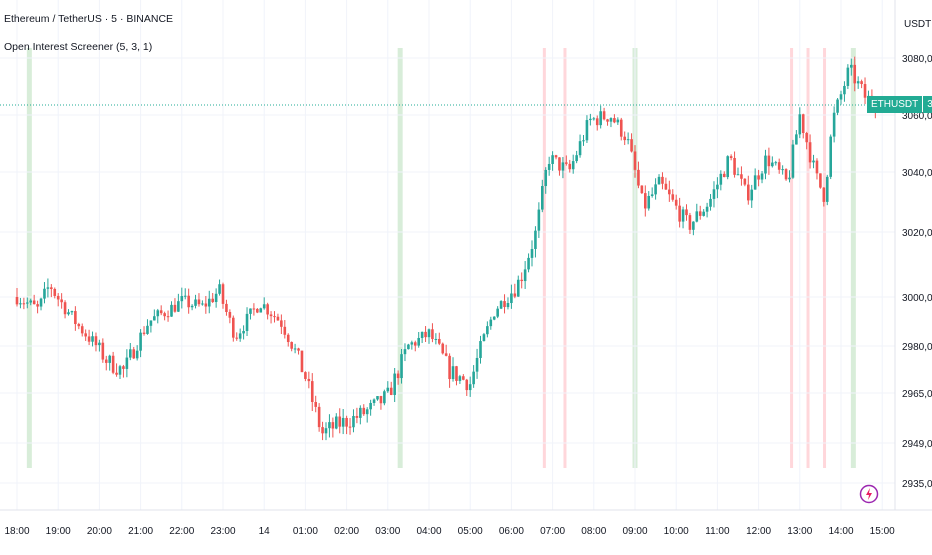 Image resolution: width=932 pixels, height=555 pixels. What do you see at coordinates (89, 19) in the screenshot?
I see `chart-title: Ethereum / TetherUS · 5 · BINANCE` at bounding box center [89, 19].